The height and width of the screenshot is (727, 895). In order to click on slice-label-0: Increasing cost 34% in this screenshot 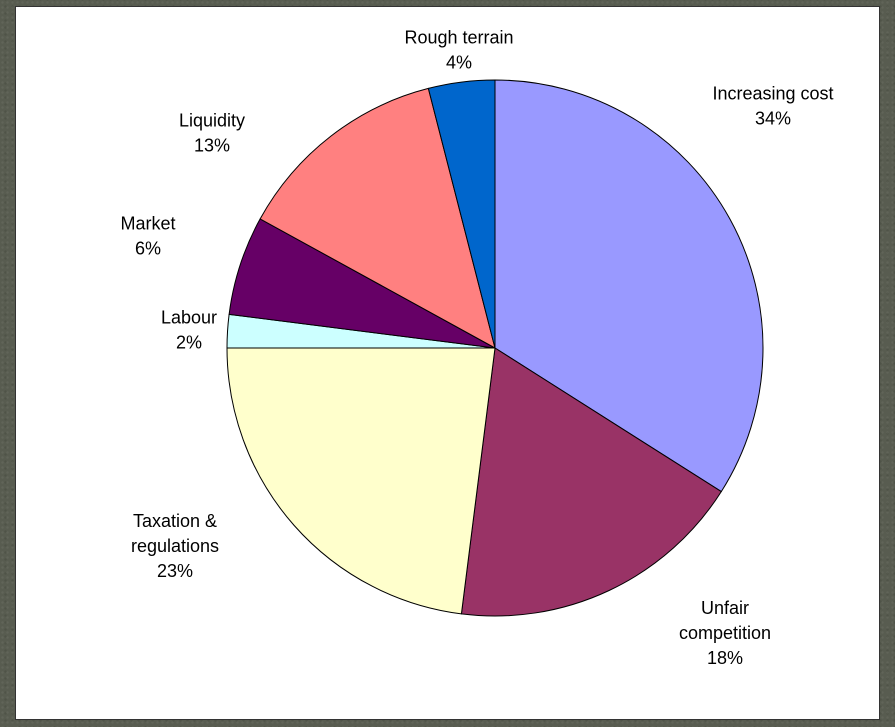, I will do `click(772, 106)`.